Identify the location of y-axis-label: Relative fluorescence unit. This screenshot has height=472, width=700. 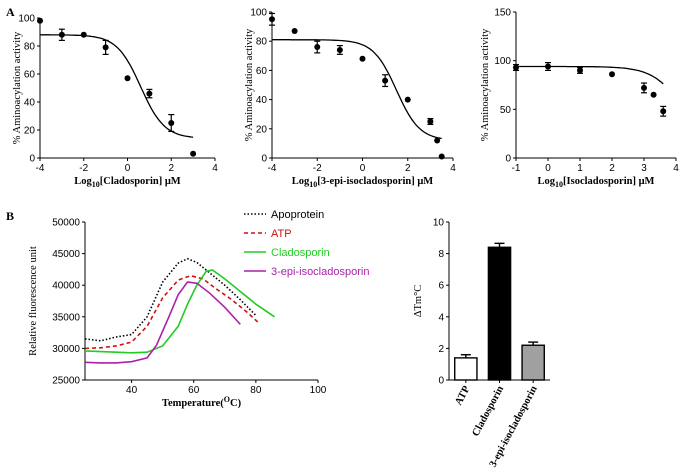
(33, 301).